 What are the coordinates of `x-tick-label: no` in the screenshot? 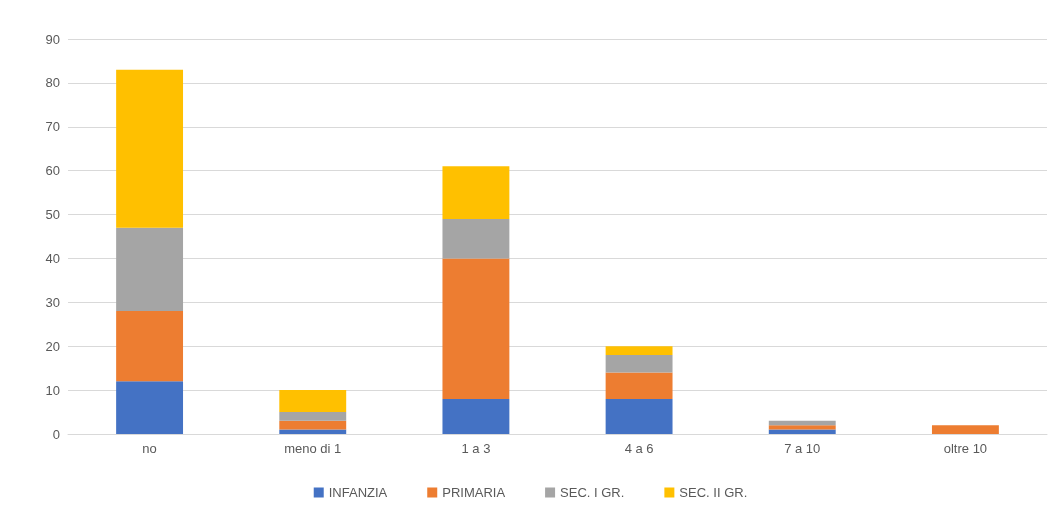 It's located at (149, 448).